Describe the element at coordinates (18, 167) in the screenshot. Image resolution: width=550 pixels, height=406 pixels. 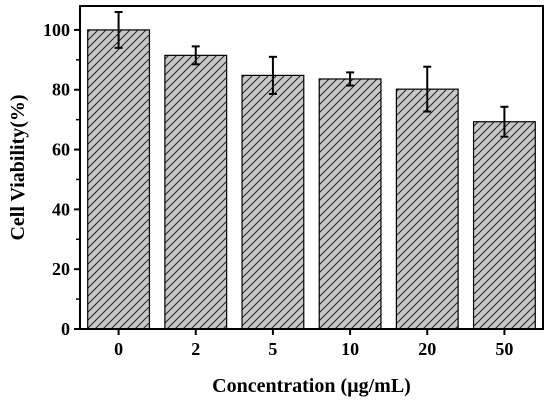
I see `y-axis-title: Cell Viability(%)` at that location.